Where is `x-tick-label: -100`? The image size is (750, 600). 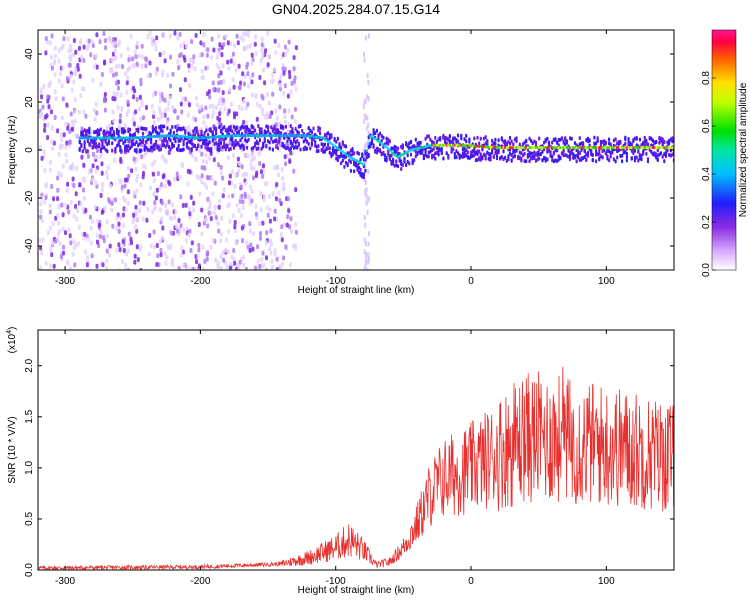
x-tick-label: -100 is located at coordinates (336, 281).